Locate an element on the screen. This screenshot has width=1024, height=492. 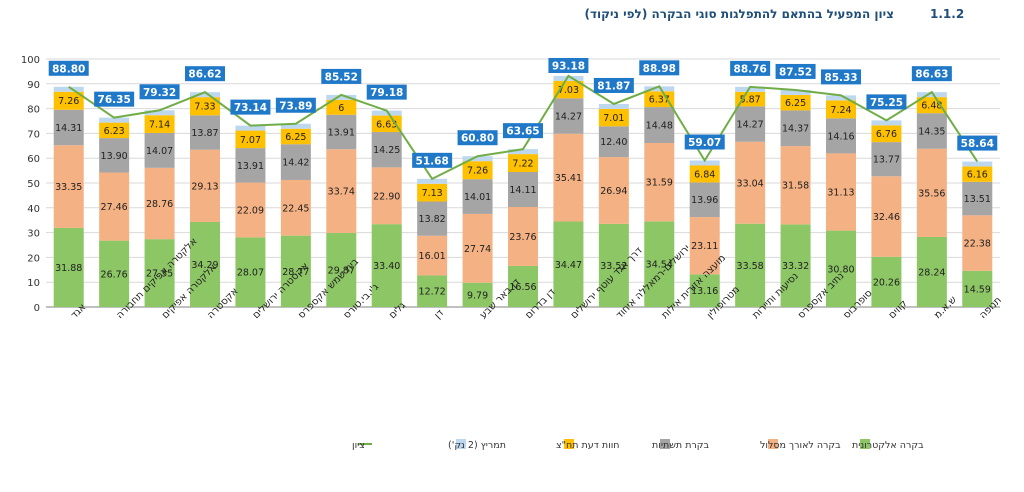
segment-value-label: 13.77 is located at coordinates (886, 160).